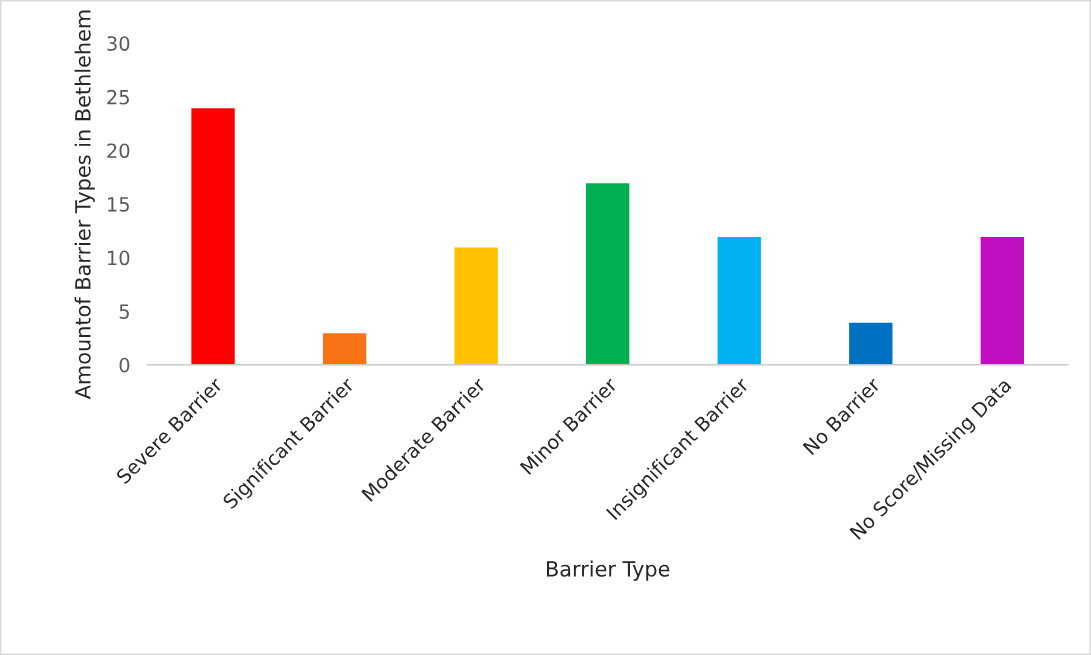 The width and height of the screenshot is (1091, 655). Describe the element at coordinates (119, 258) in the screenshot. I see `y-tick-label: 10` at that location.